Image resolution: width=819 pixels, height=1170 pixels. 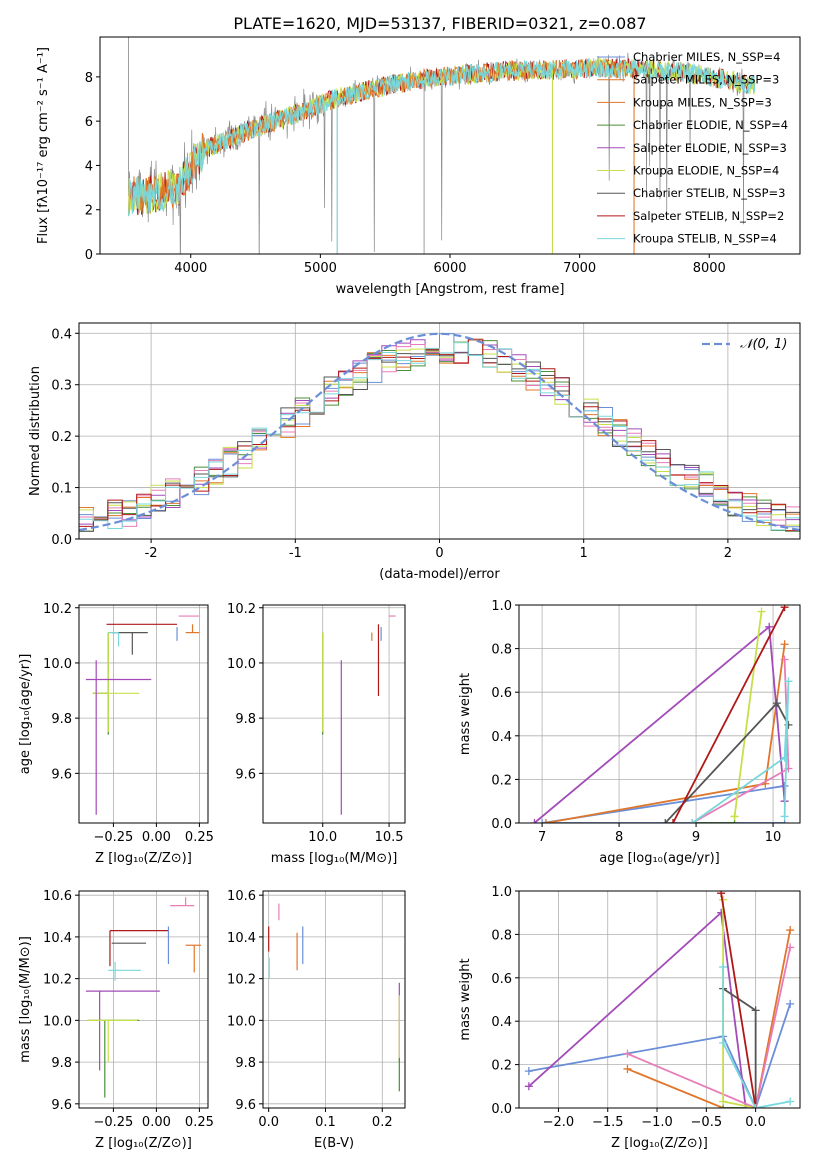 I want to click on data-spectrum-line, so click(x=441, y=153).